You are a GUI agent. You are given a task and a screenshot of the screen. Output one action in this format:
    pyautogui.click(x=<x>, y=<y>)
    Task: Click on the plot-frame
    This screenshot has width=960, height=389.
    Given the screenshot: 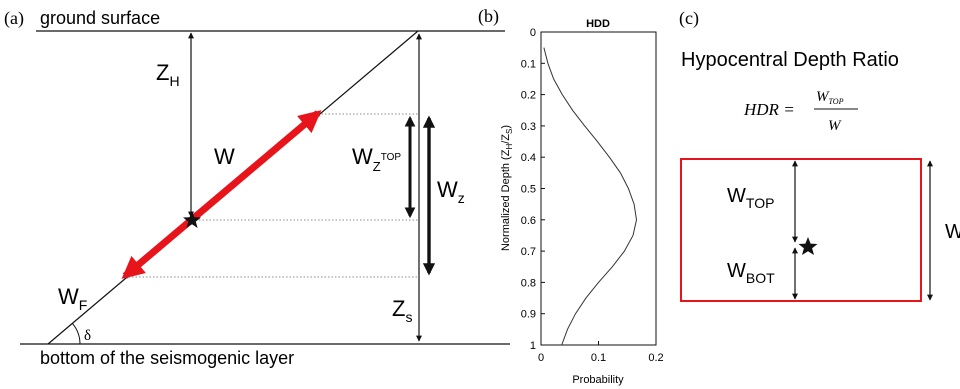 What is the action you would take?
    pyautogui.click(x=598, y=188)
    